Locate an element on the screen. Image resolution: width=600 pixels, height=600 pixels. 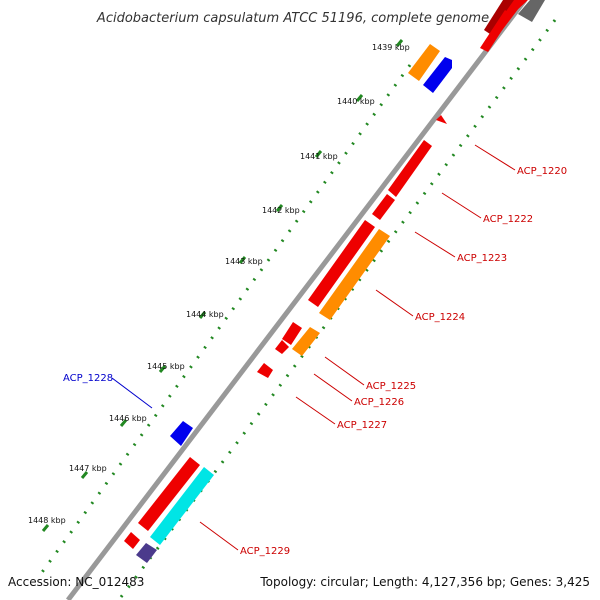
gene-label-acp-1225: ACP_1225 is located at coordinates (391, 386).